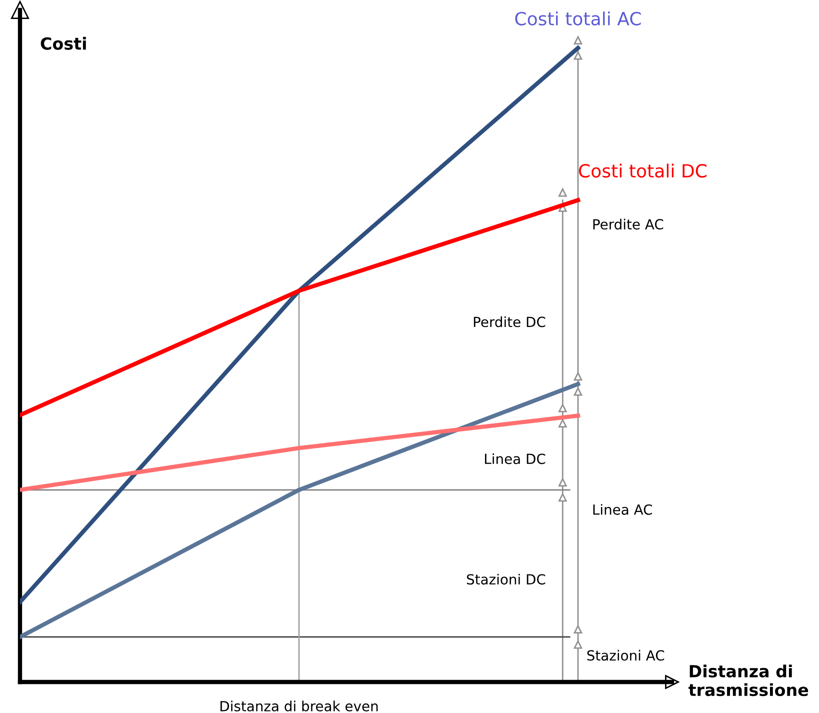 The image size is (819, 713). I want to click on text: Distanza di break even, so click(299, 706).